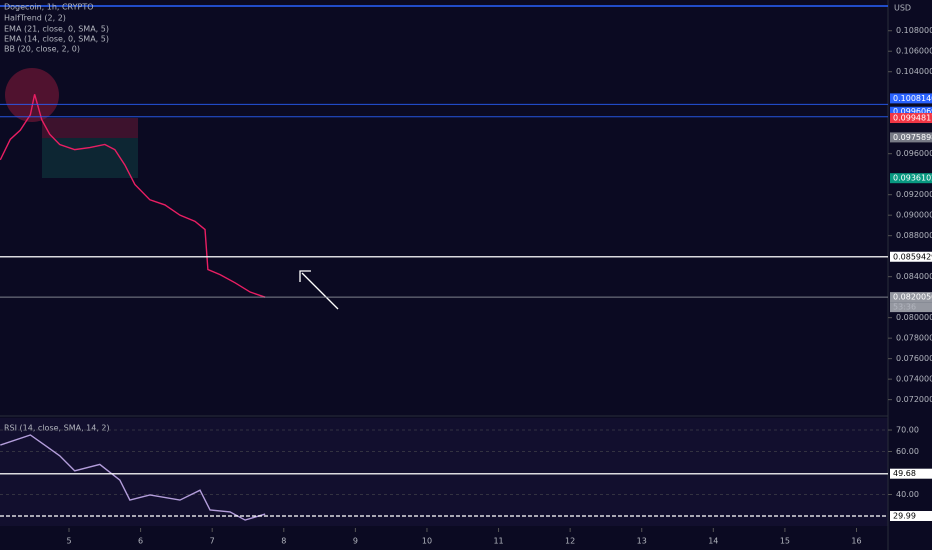 This screenshot has height=550, width=932. I want to click on price-label: 0.08200500, so click(912, 297).